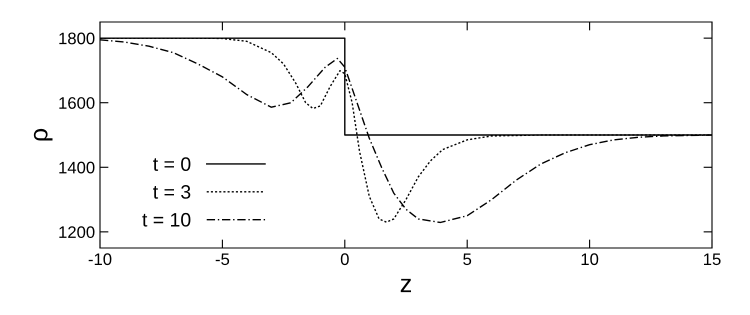 Image resolution: width=750 pixels, height=315 pixels. Describe the element at coordinates (171, 164) in the screenshot. I see `legend-label: t = 0` at that location.